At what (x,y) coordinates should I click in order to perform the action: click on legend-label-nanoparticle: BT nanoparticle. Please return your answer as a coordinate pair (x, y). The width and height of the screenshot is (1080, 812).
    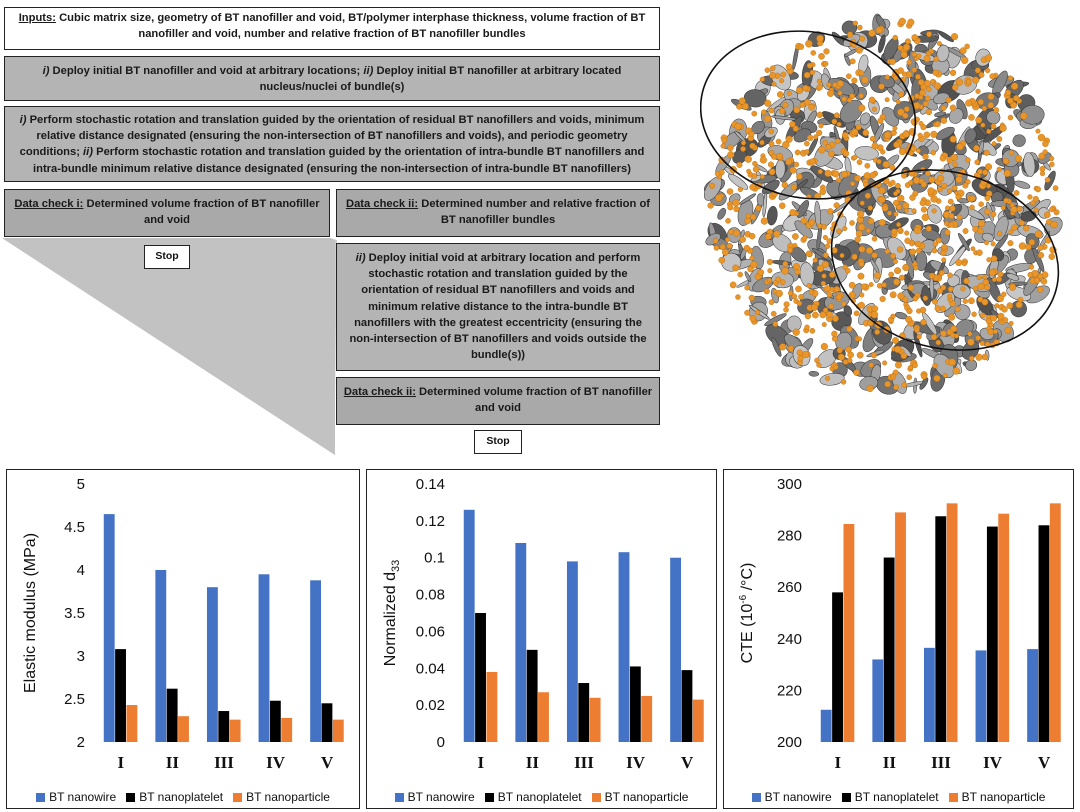
    Looking at the image, I should click on (646, 797).